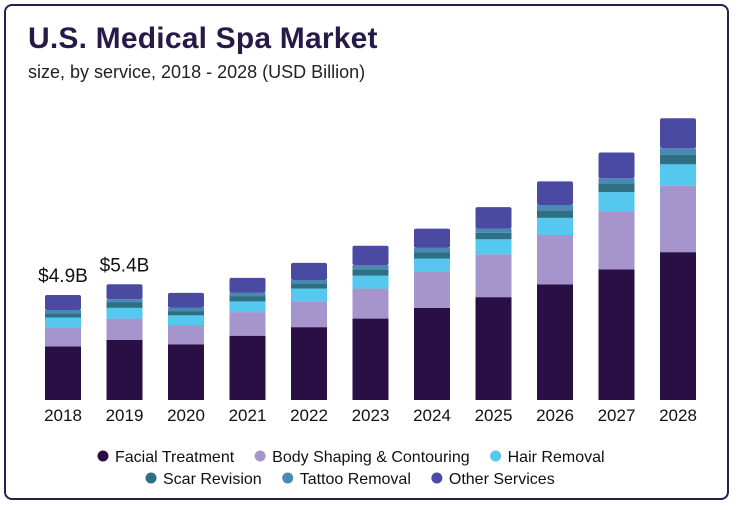 This screenshot has width=739, height=510. What do you see at coordinates (502, 479) in the screenshot?
I see `legend-label-other-services: Other Services` at bounding box center [502, 479].